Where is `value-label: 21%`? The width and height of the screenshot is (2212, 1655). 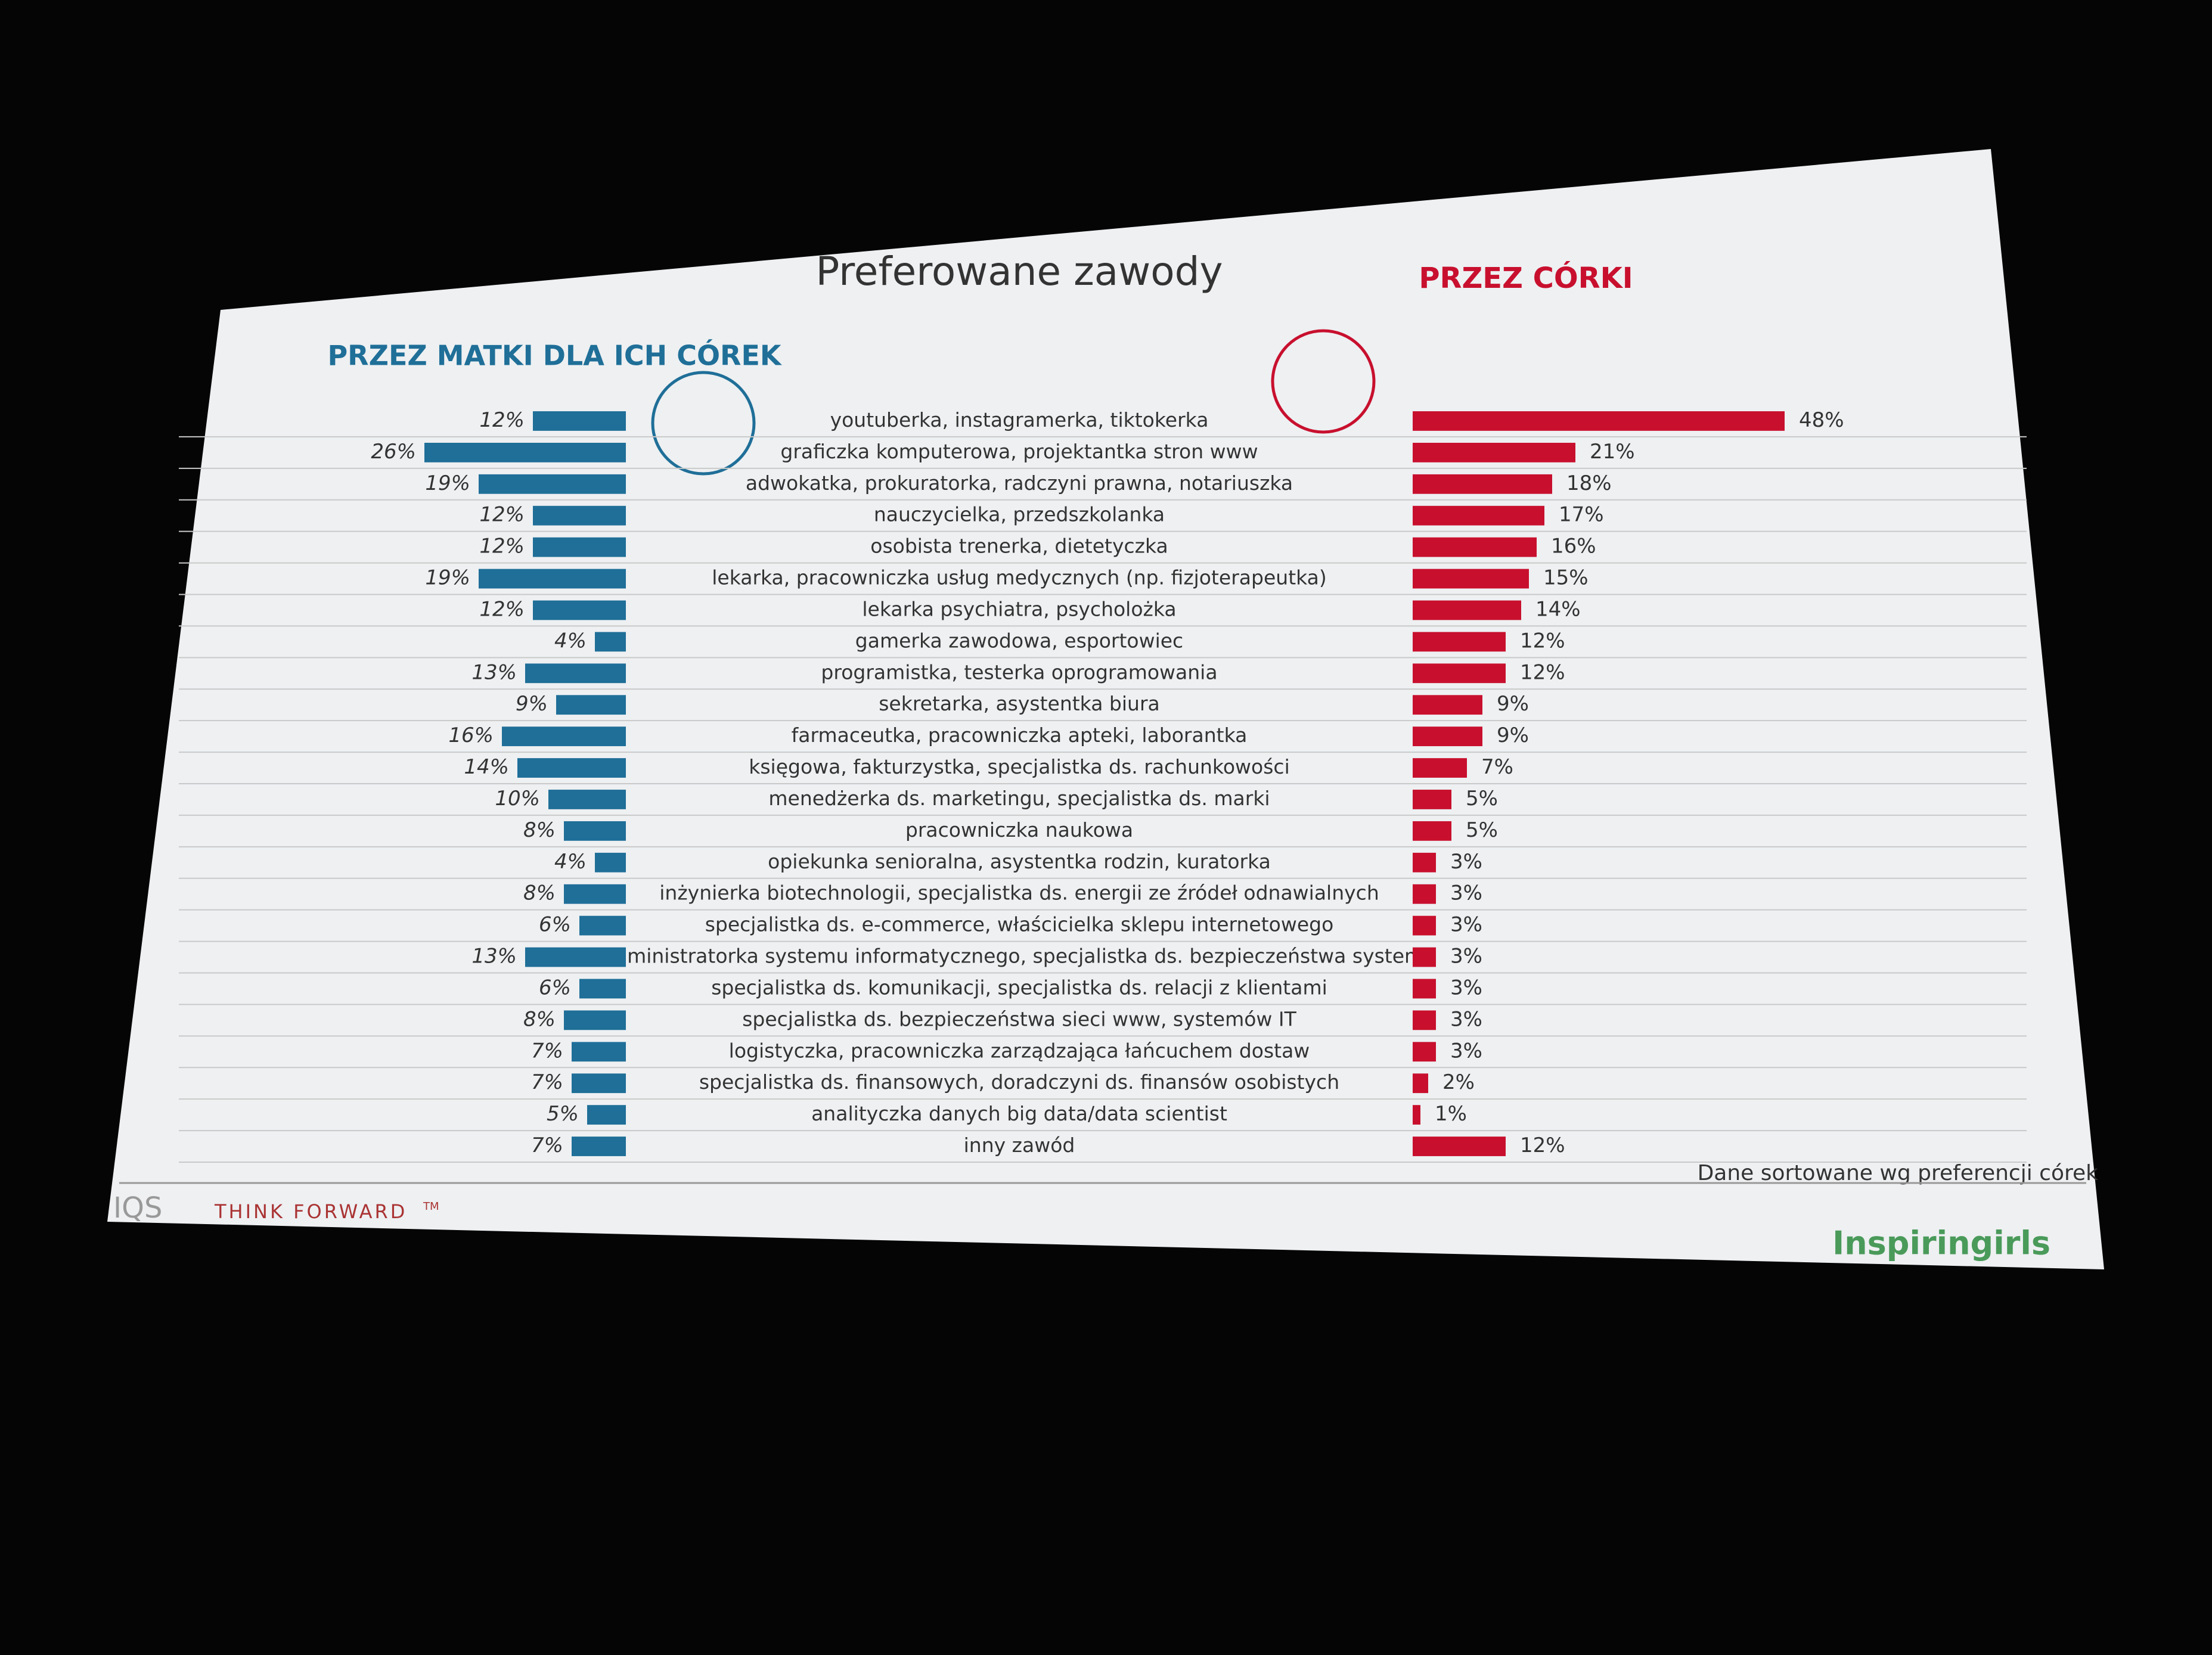 value-label: 21% is located at coordinates (1612, 452).